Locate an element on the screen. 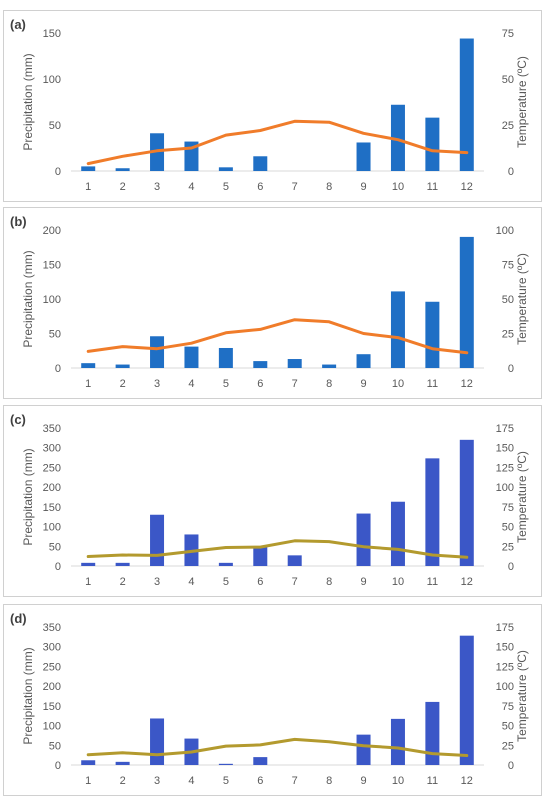  panel-label: (a) is located at coordinates (18, 24).